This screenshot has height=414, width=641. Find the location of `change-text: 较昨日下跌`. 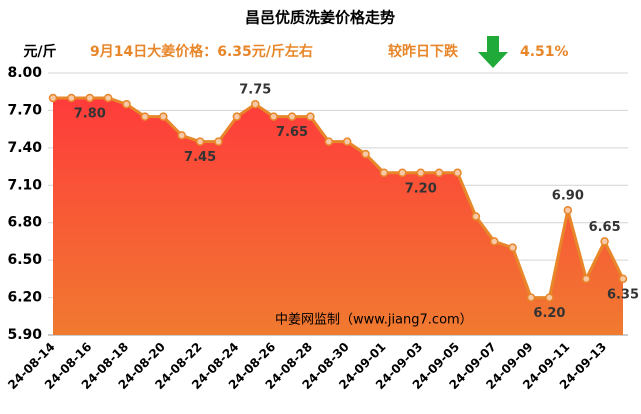

change-text: 较昨日下跌 is located at coordinates (423, 51).